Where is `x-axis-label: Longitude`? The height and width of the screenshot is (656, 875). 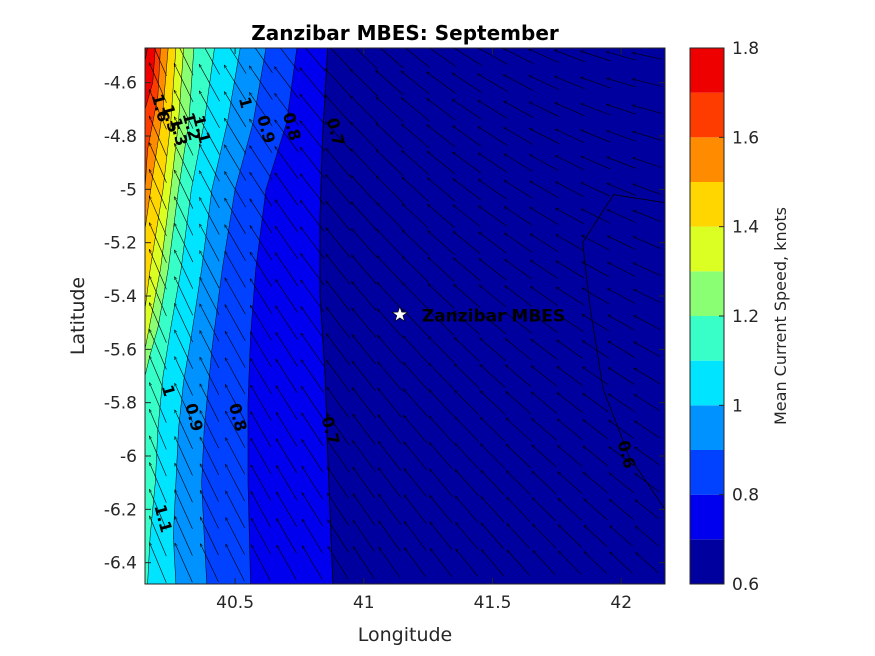 x-axis-label: Longitude is located at coordinates (405, 635).